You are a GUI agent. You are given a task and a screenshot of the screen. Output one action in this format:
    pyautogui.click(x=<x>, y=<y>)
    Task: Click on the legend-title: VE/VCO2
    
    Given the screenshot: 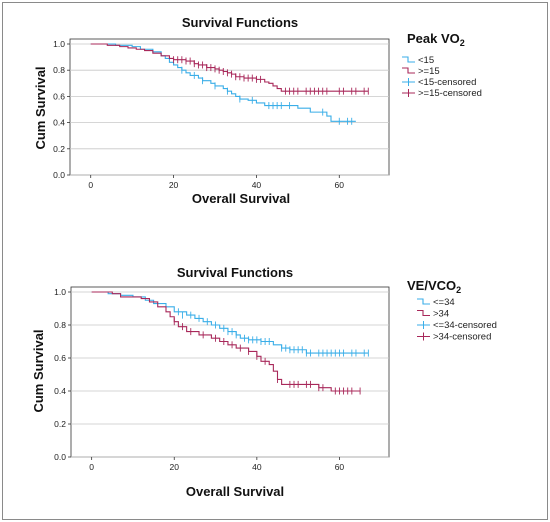 What is the action you would take?
    pyautogui.click(x=434, y=286)
    